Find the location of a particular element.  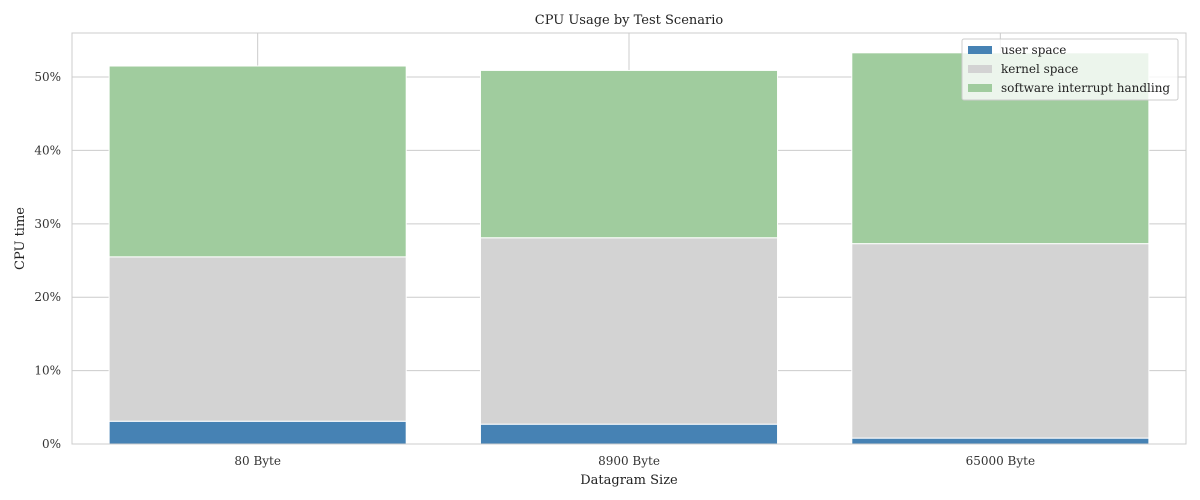

y-axis-label: CPU time is located at coordinates (20, 238).